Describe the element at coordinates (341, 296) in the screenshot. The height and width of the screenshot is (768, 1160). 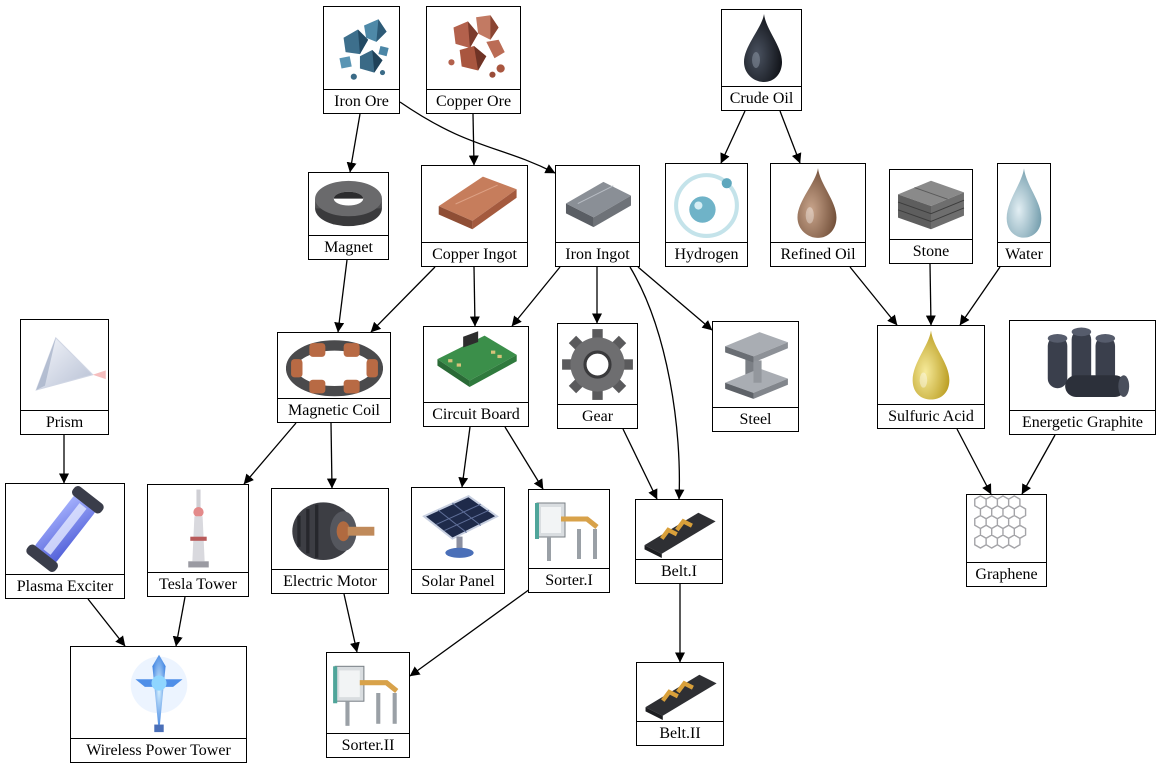
I see `edge-magnet-to-magnetic-coil` at that location.